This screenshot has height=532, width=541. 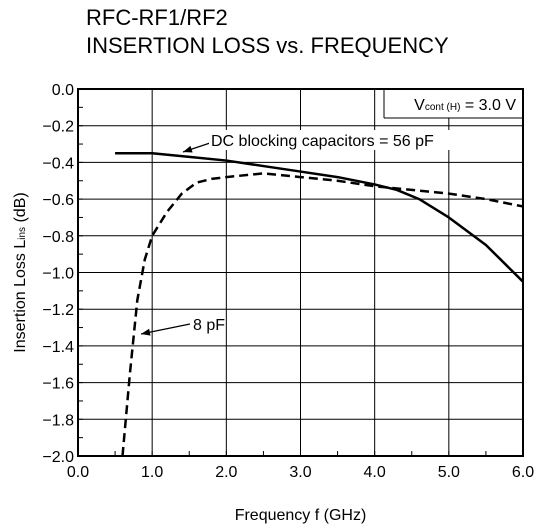 I want to click on condition-box-bg, so click(x=453, y=104).